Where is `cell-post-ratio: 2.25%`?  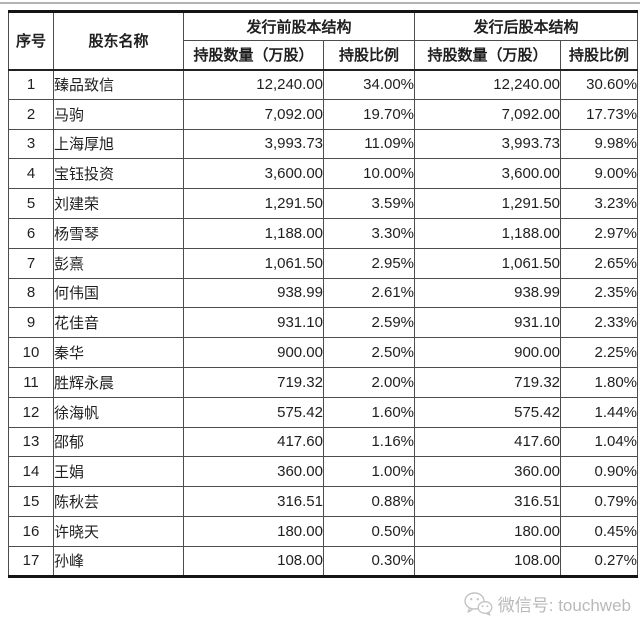
cell-post-ratio: 2.25% is located at coordinates (599, 352).